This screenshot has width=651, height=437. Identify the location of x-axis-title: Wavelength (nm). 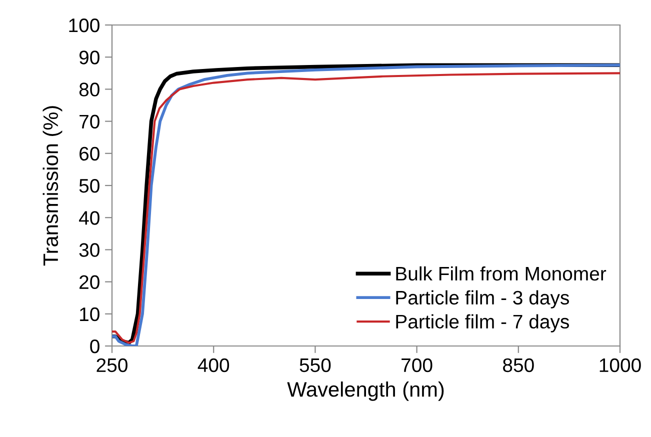
(365, 391).